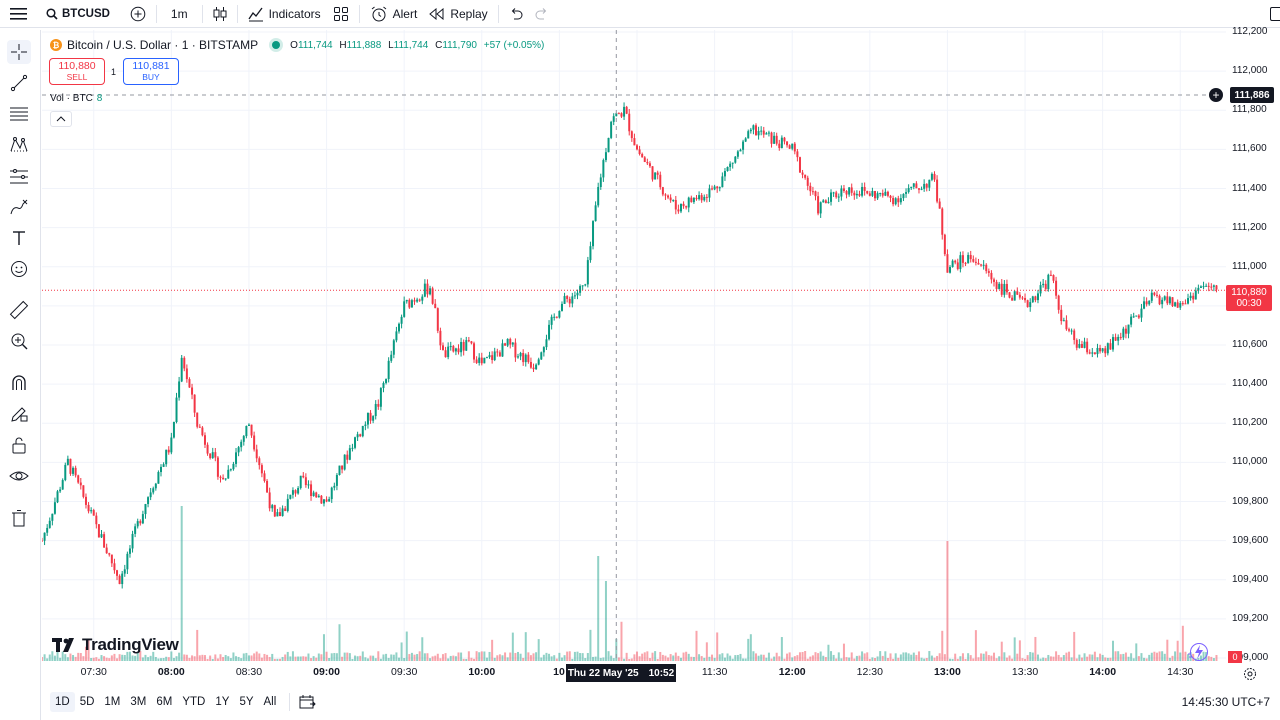 The height and width of the screenshot is (720, 1280). Describe the element at coordinates (87, 702) in the screenshot. I see `range-button-5d: 5D` at that location.